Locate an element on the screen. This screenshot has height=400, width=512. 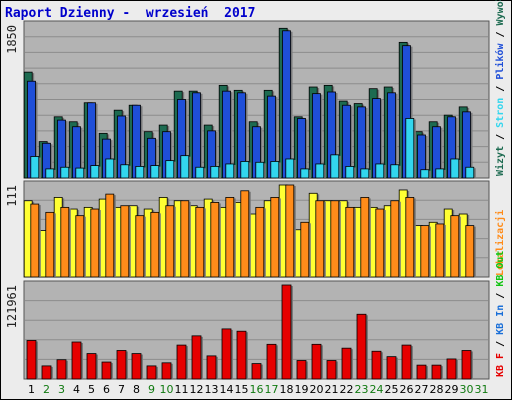
x-label-day-1: 1 is located at coordinates (31, 389).